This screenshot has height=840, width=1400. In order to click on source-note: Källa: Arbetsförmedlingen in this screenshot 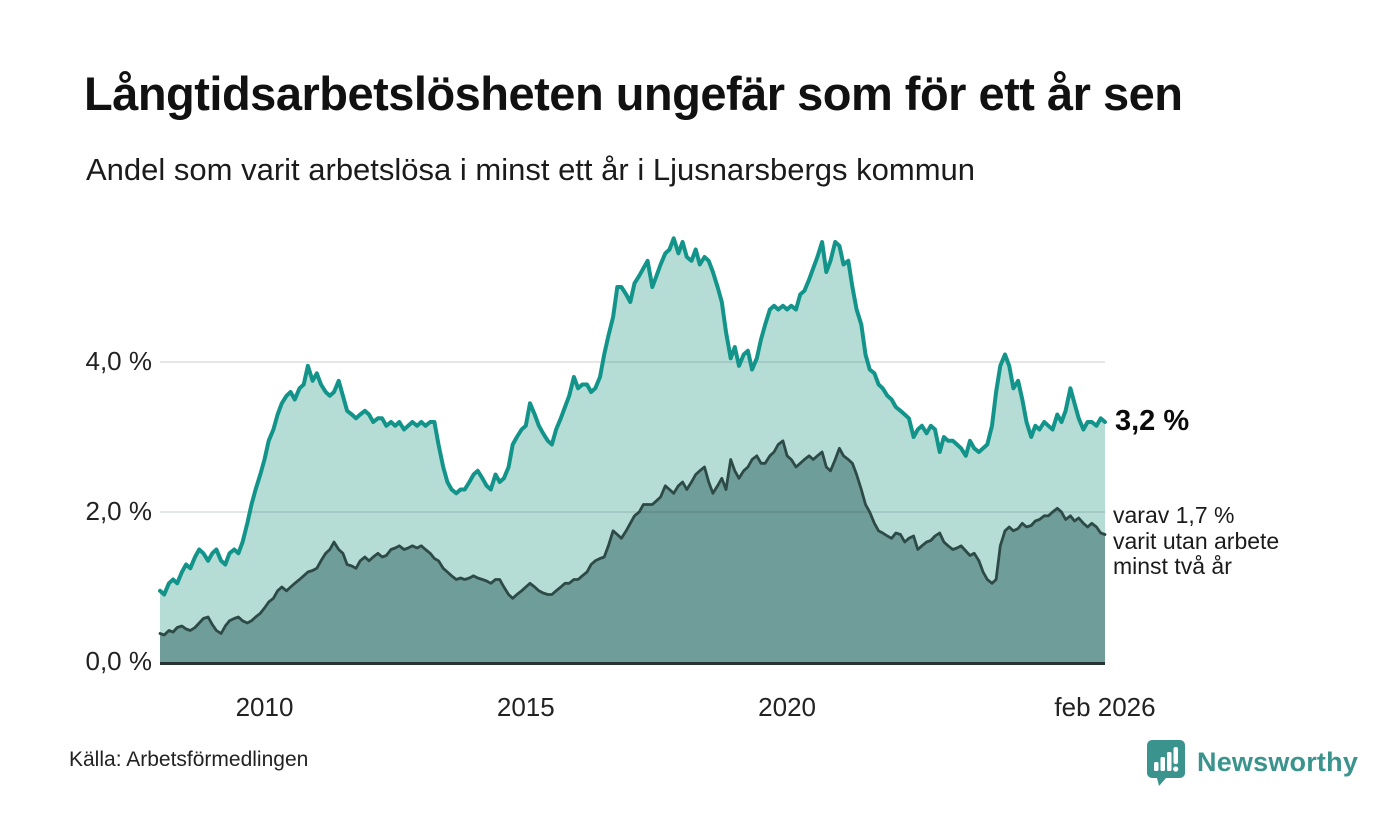, I will do `click(189, 759)`.